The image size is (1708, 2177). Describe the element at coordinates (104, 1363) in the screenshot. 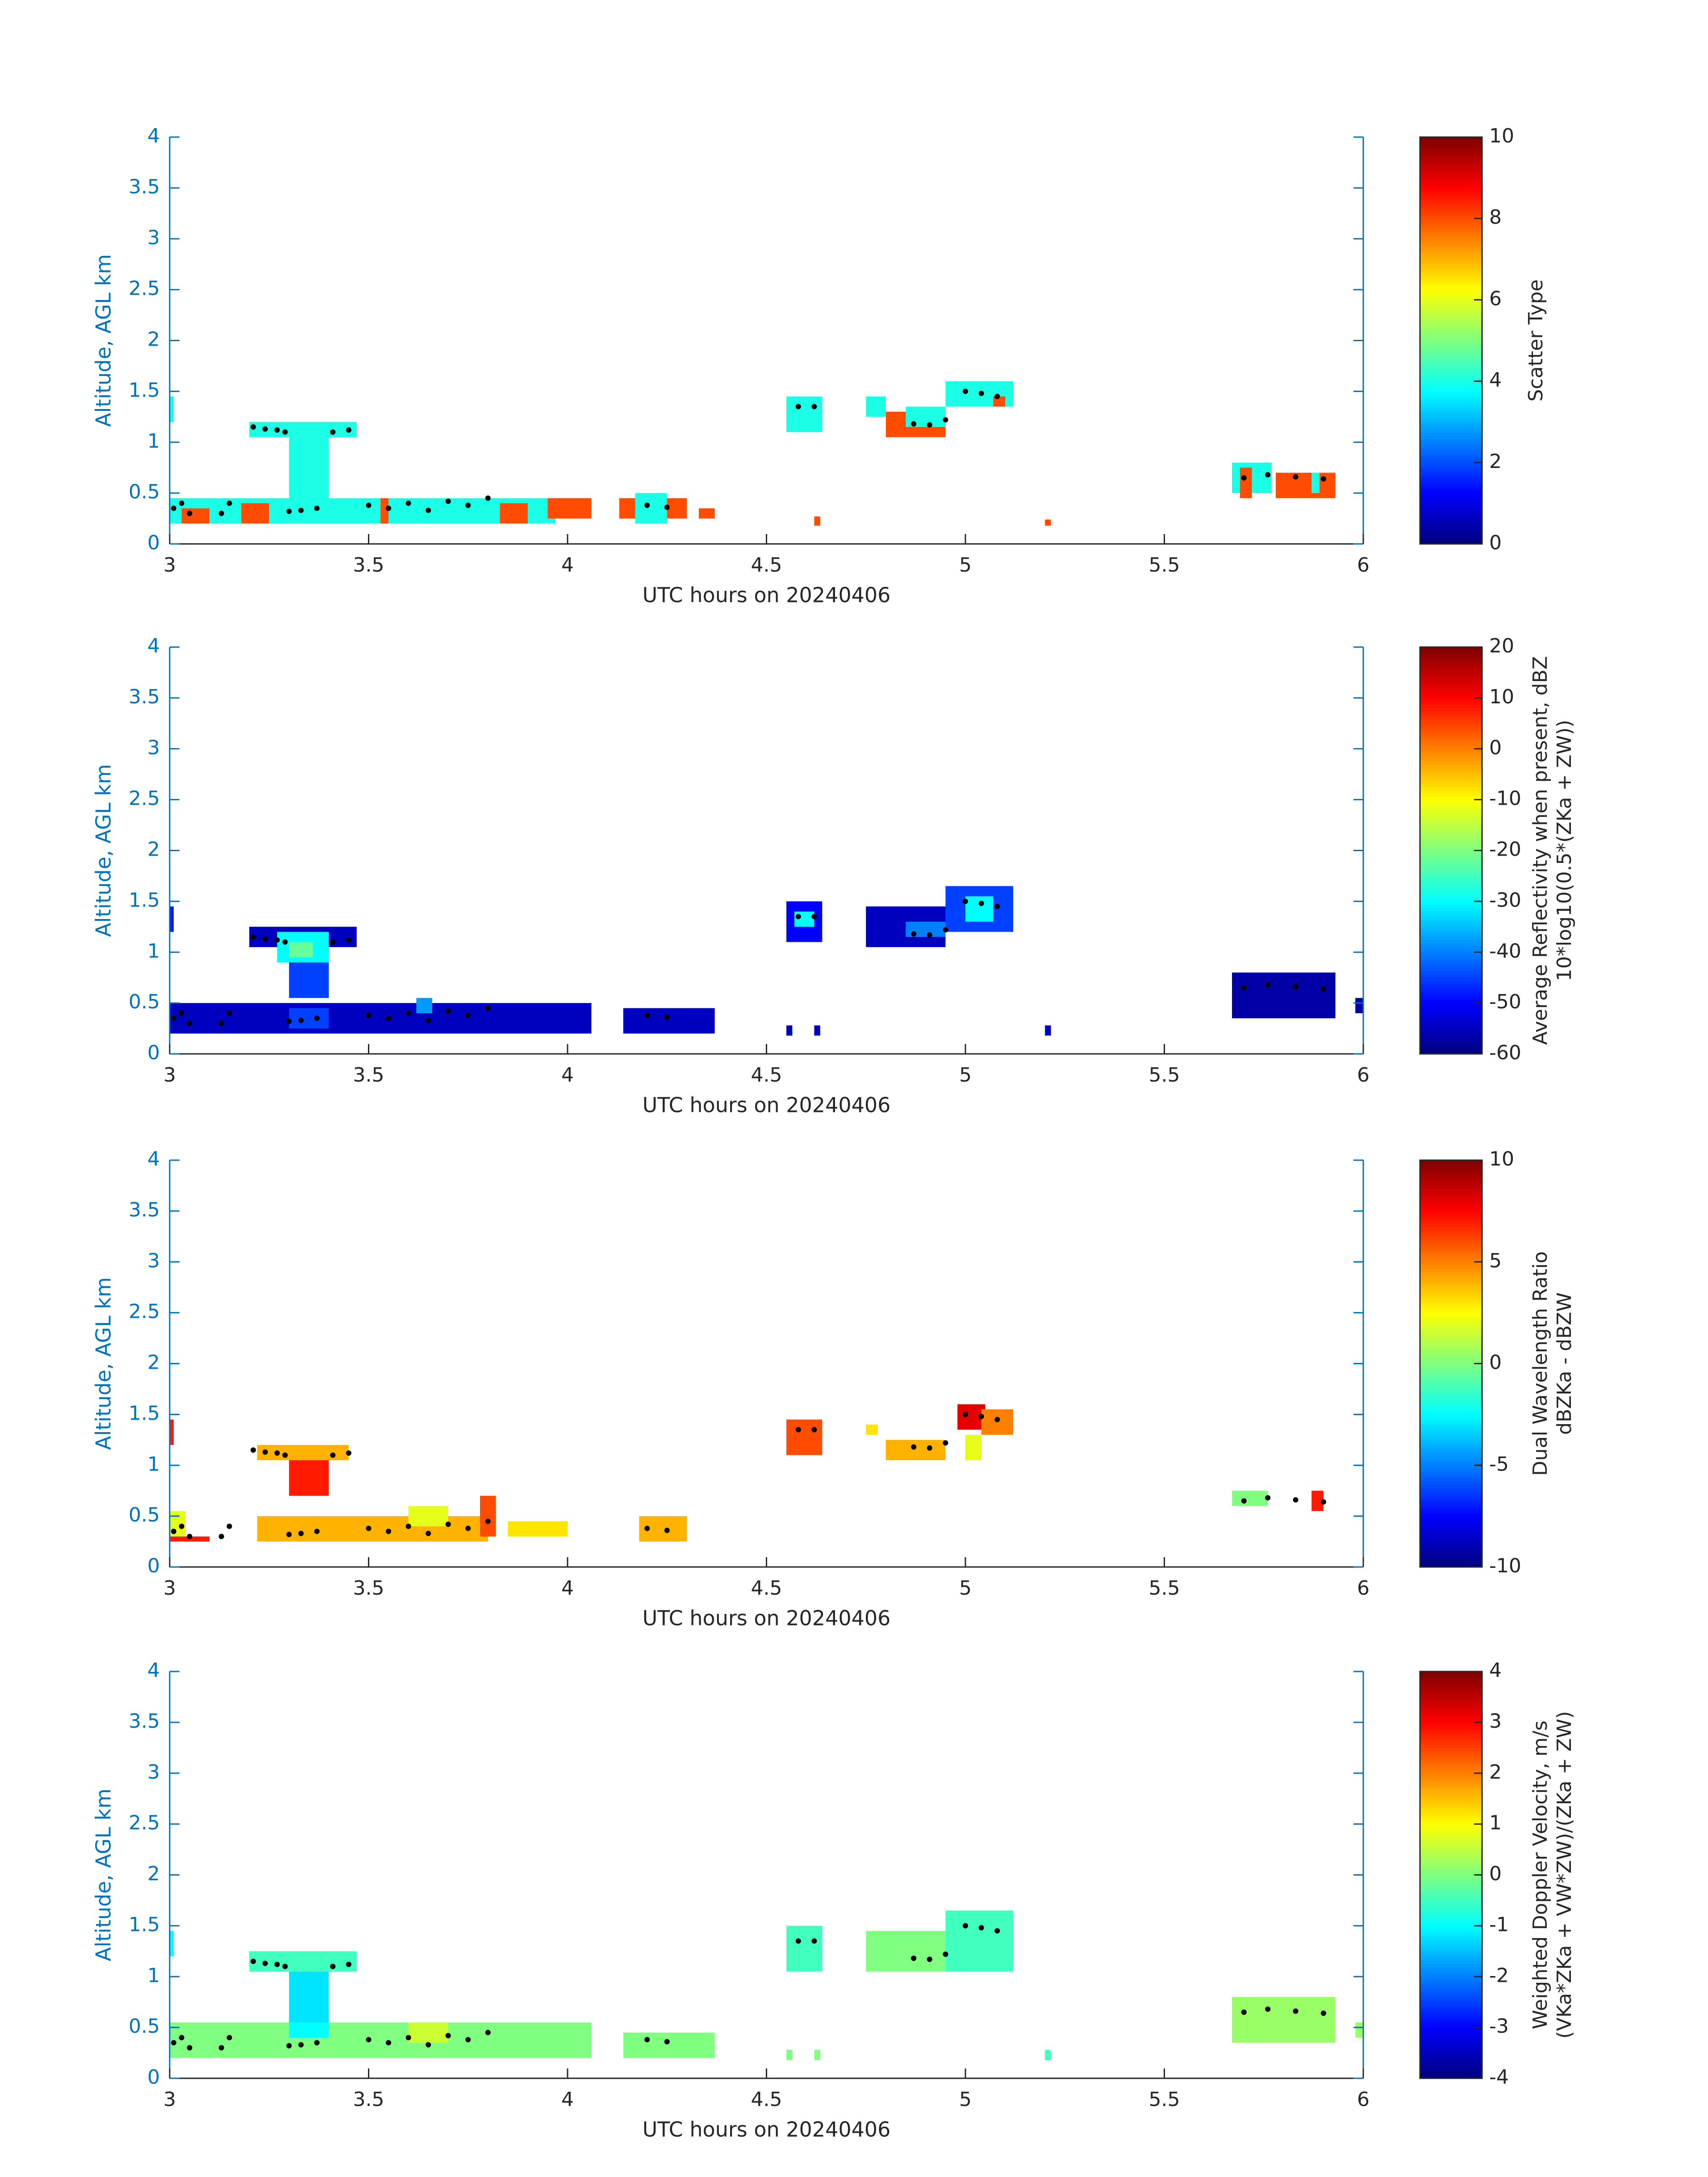

I see `y-axis-label: Altitude, AGL km` at that location.